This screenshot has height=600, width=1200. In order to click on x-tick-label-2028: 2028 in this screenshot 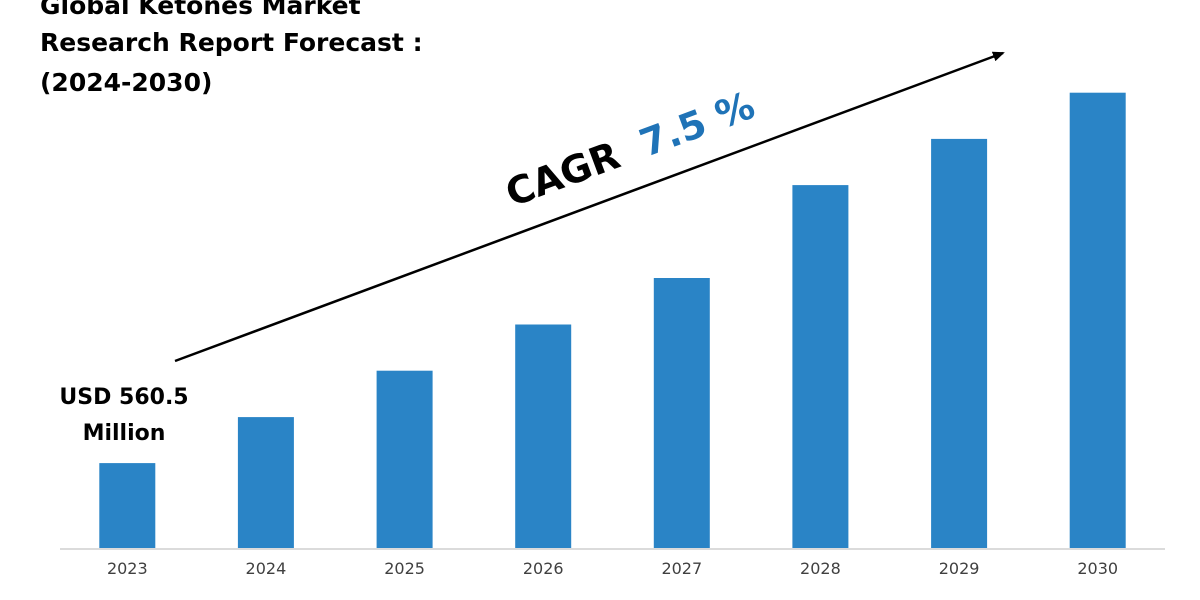, I will do `click(820, 568)`.